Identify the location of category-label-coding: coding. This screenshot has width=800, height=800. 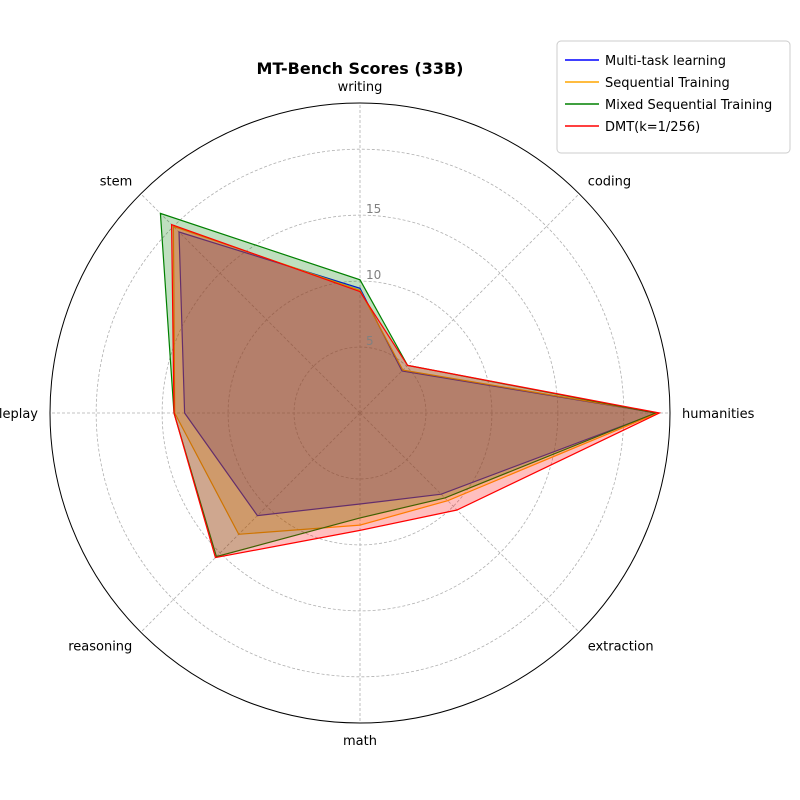
(609, 181).